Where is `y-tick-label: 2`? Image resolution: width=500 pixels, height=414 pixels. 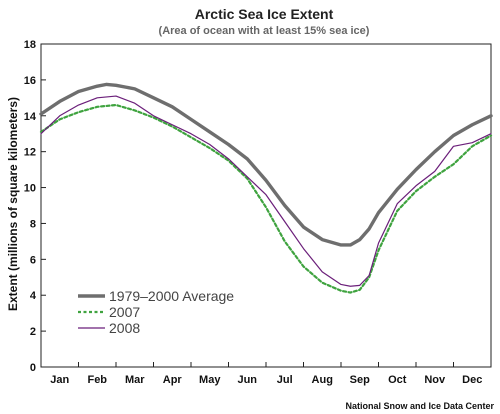
y-tick-label: 2 is located at coordinates (33, 332).